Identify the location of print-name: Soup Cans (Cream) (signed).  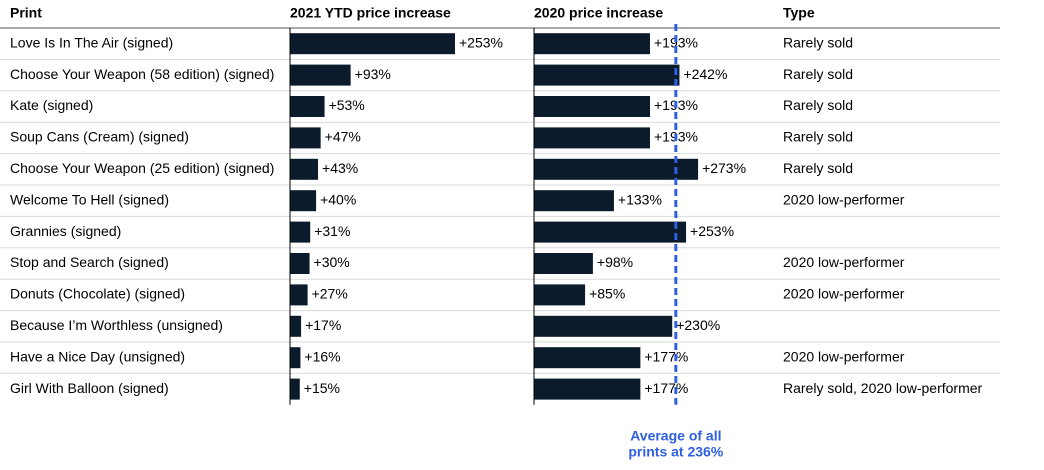
(99, 137).